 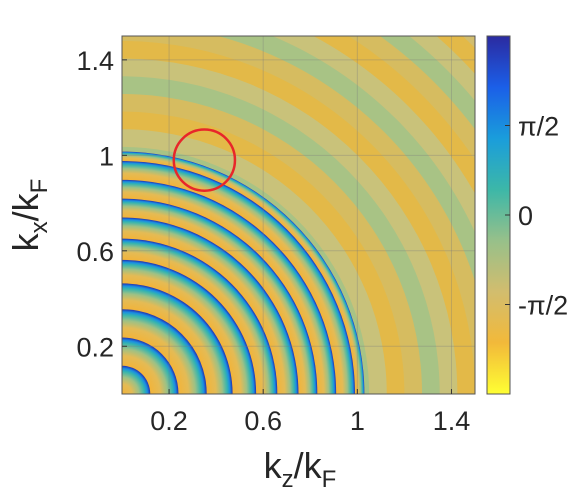 I want to click on colorbar-tick-label: 0, so click(x=525, y=216).